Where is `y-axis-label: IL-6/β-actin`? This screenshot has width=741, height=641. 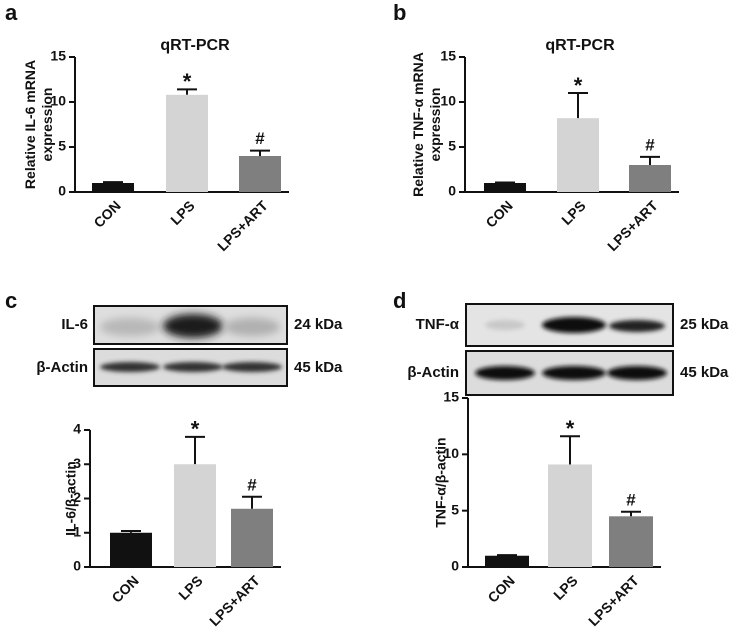 y-axis-label: IL-6/β-actin is located at coordinates (71, 498).